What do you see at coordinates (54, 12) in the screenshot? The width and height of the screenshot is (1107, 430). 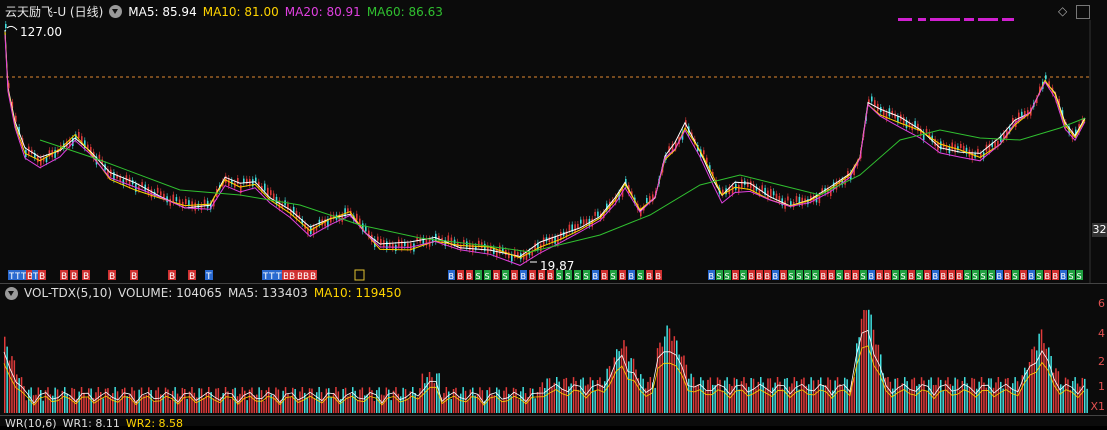 I see `stock-title: 云天励飞-U (日线)` at bounding box center [54, 12].